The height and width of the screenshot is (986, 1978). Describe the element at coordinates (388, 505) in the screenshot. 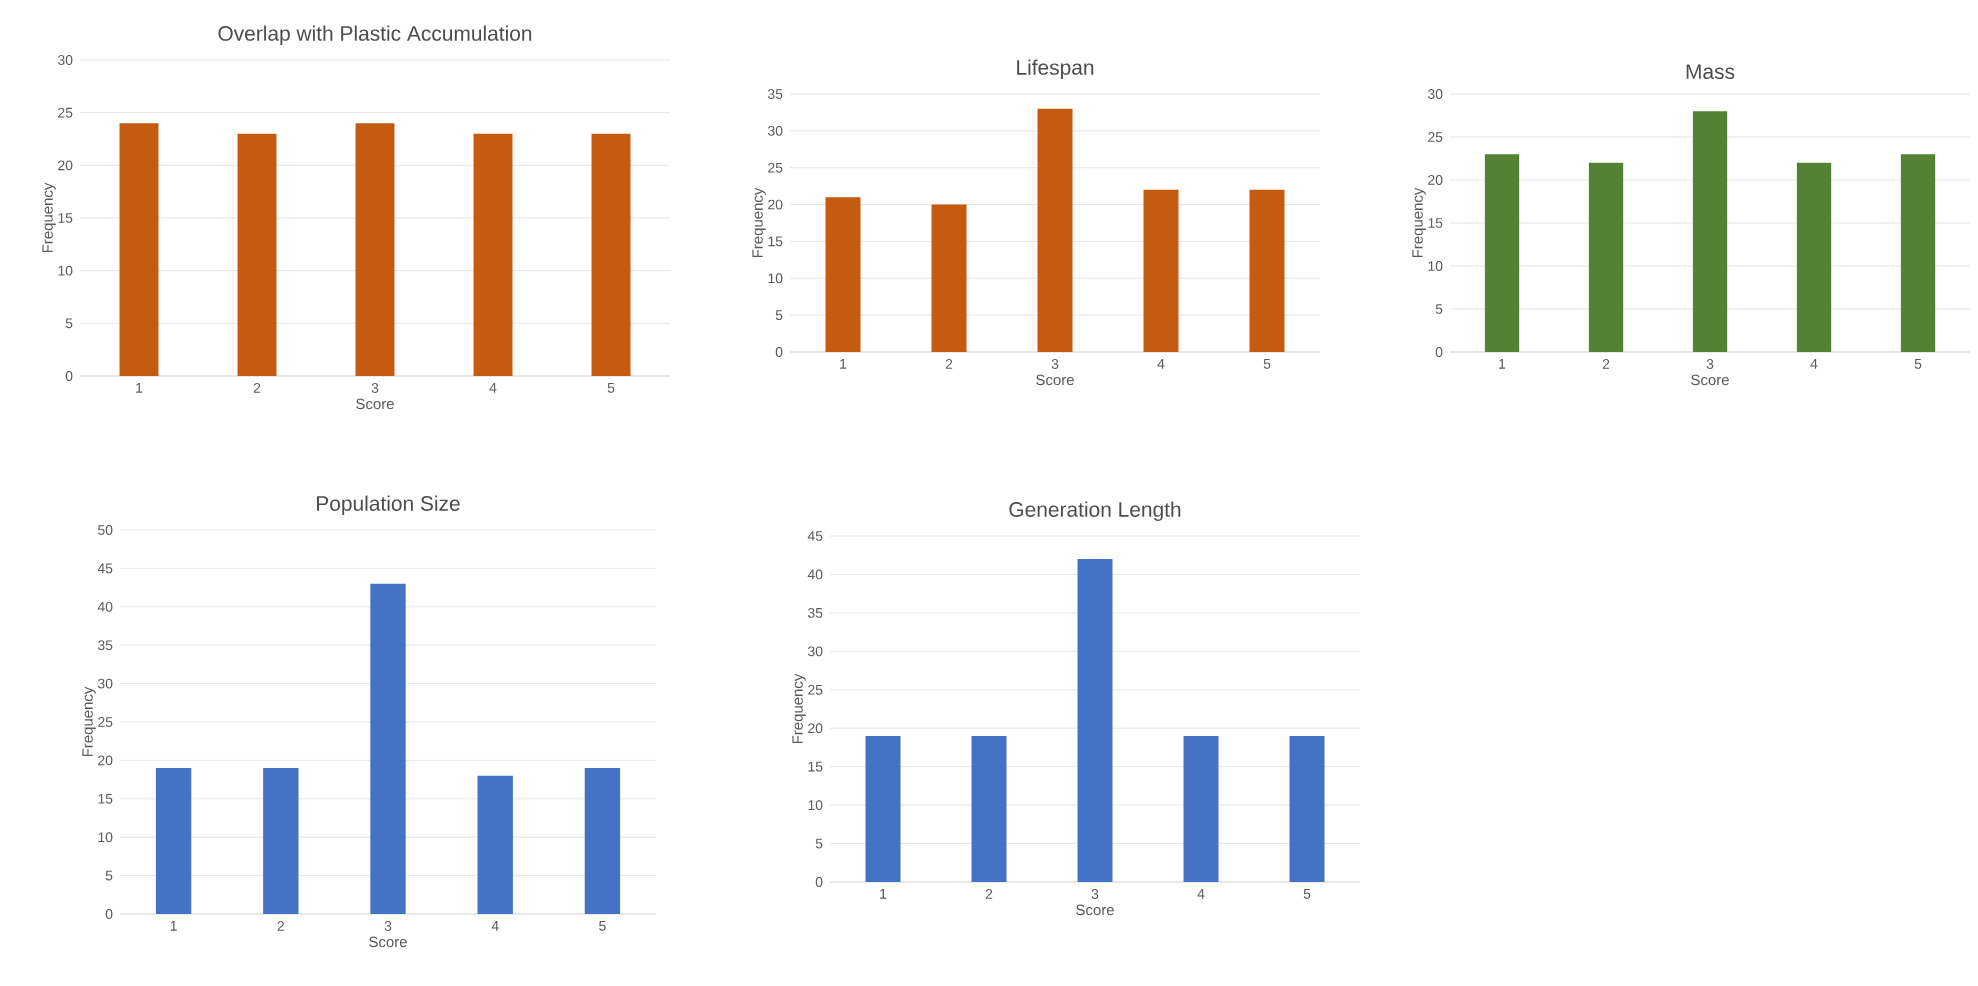

I see `chart-title: Population Size` at that location.